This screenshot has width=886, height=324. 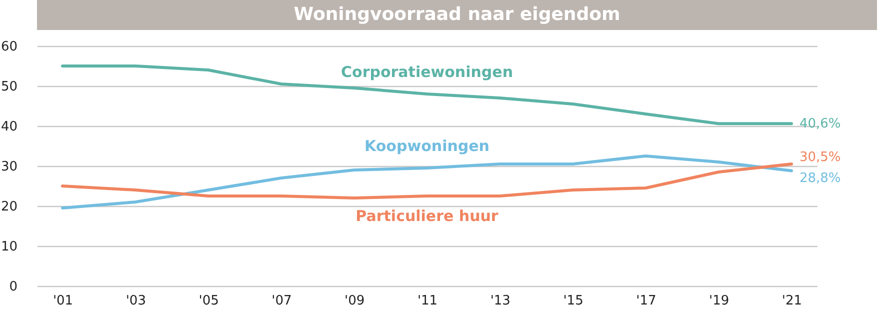 I want to click on series-label: Koopwoningen, so click(x=427, y=146).